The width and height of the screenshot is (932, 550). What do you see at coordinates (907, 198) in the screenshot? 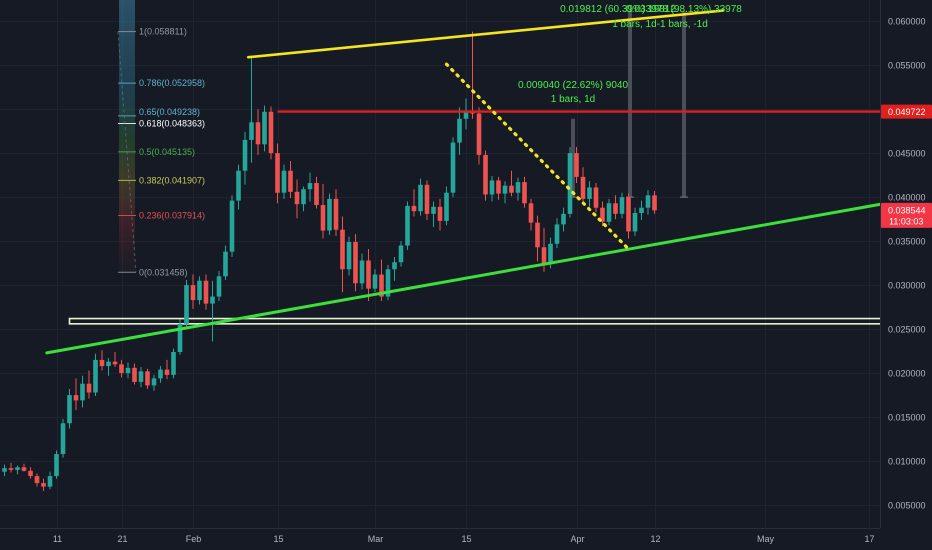
I see `price-tick-label: 0.040000` at bounding box center [907, 198].